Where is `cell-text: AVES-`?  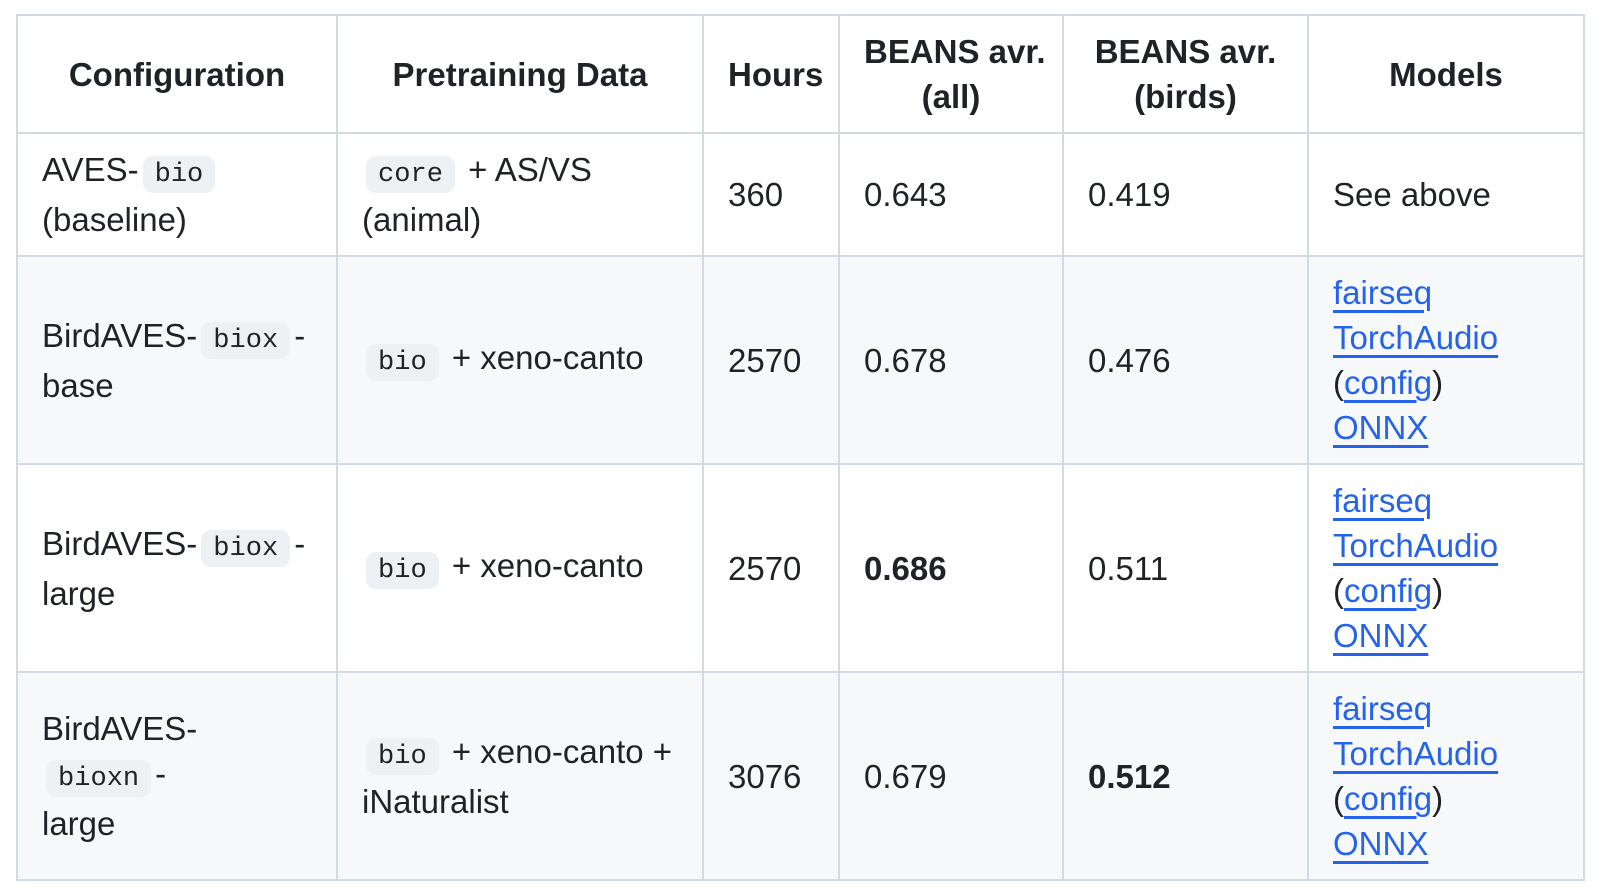 cell-text: AVES- is located at coordinates (90, 169).